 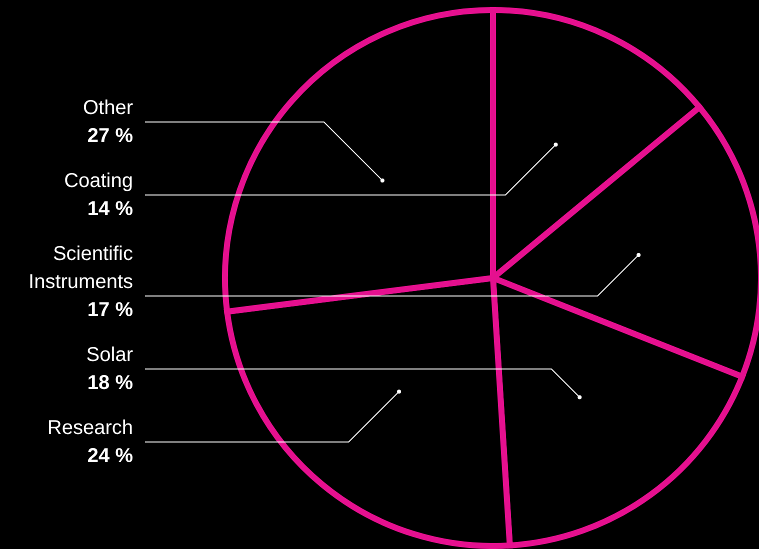 What do you see at coordinates (90, 428) in the screenshot?
I see `slice-label: Research` at bounding box center [90, 428].